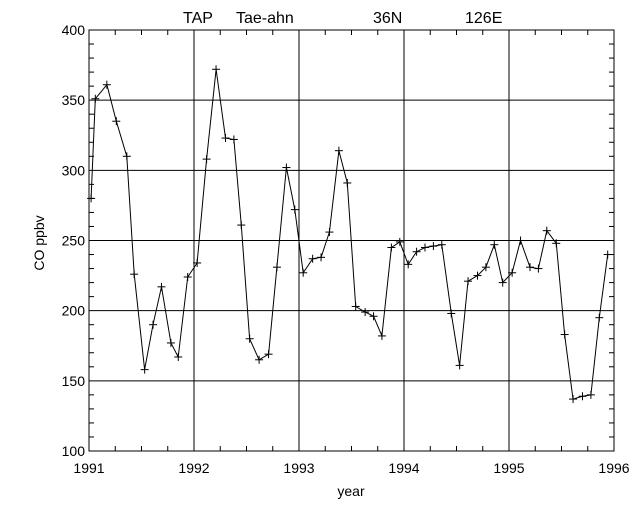 The height and width of the screenshot is (512, 640). What do you see at coordinates (403, 468) in the screenshot?
I see `x-tick-label: 1994` at bounding box center [403, 468].